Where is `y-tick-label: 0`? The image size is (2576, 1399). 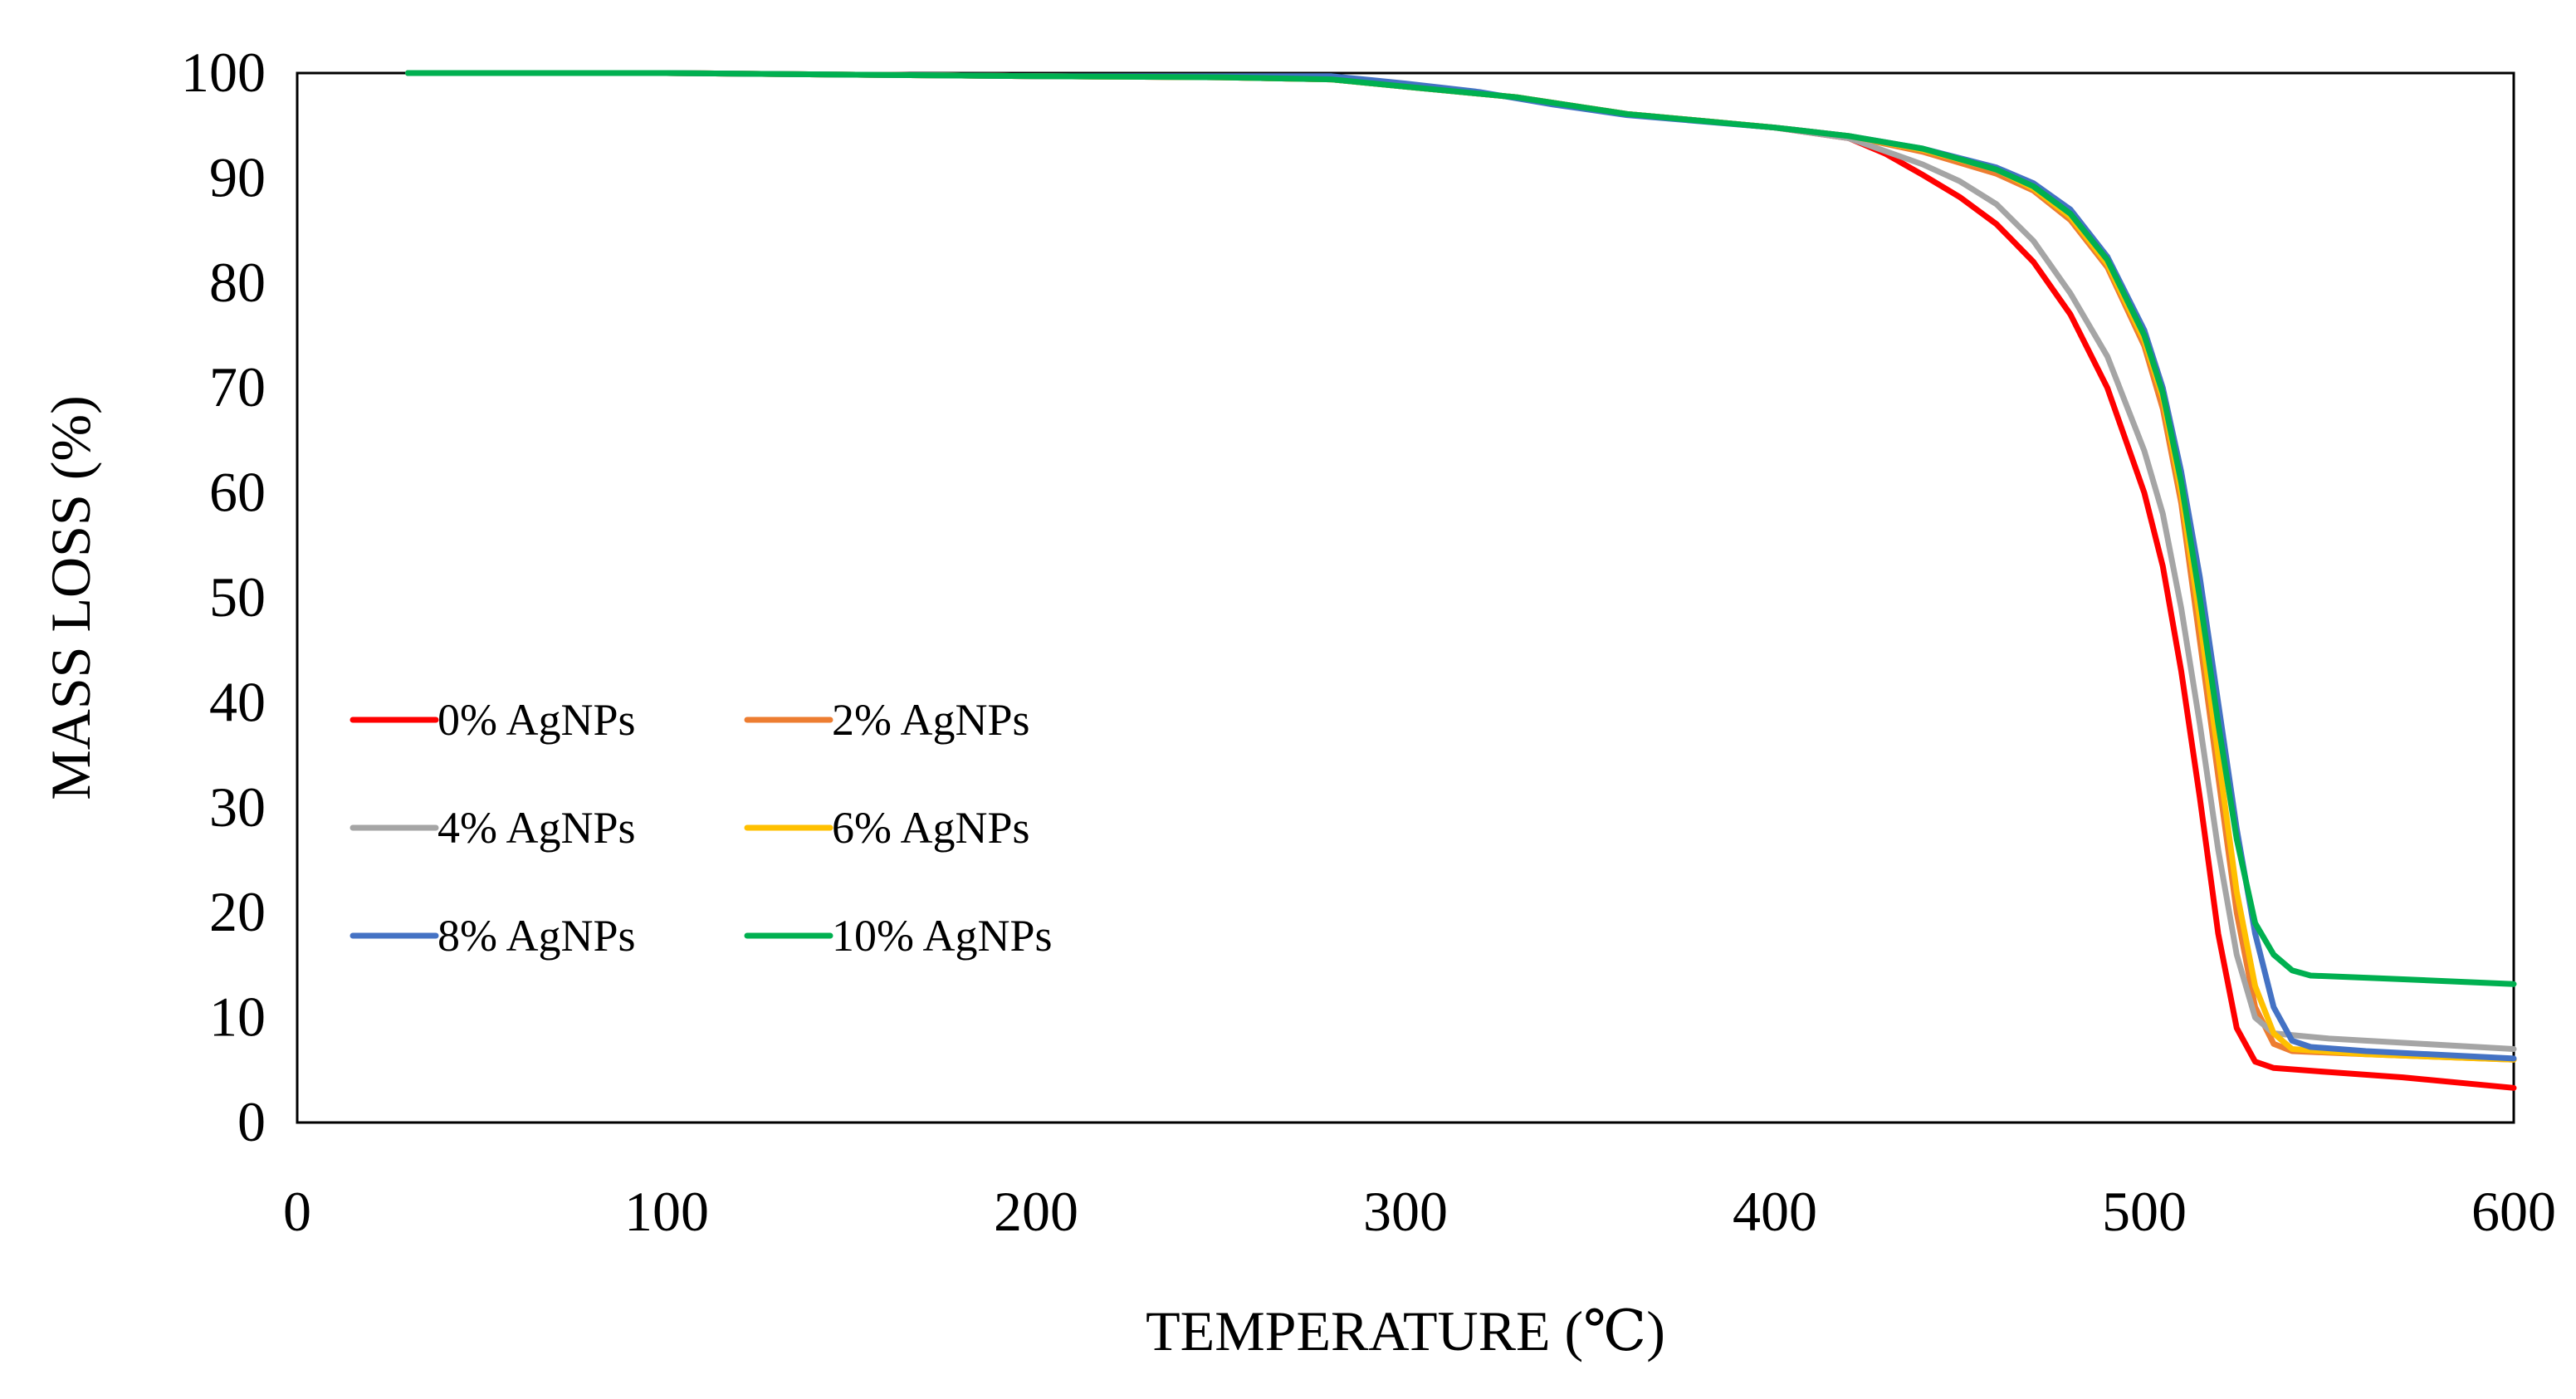
y-tick-label: 0 is located at coordinates (251, 1121).